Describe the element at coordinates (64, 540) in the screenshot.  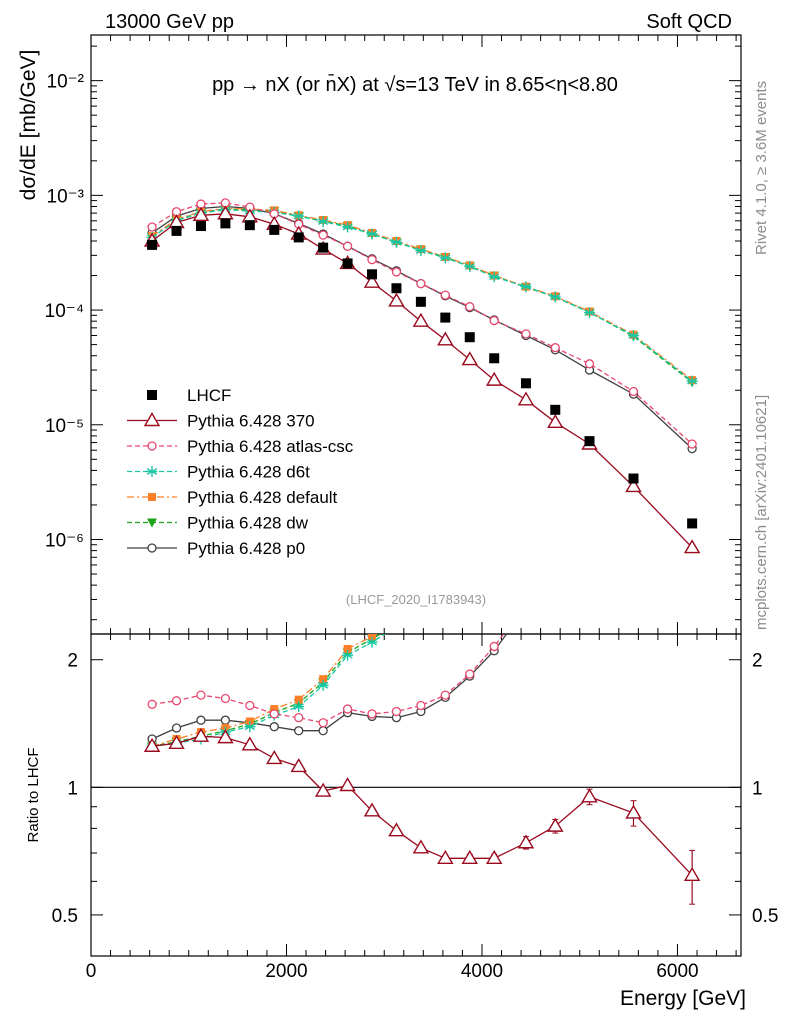
I see `y-tick-label: 10⁻⁶` at that location.